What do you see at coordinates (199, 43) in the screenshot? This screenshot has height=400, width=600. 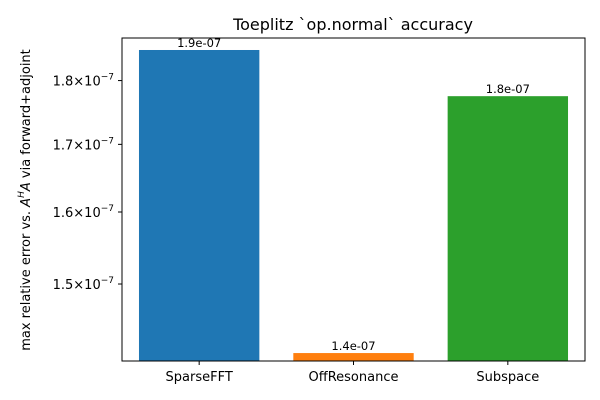 I see `data-label-sparsefft: 1.9e-07` at bounding box center [199, 43].